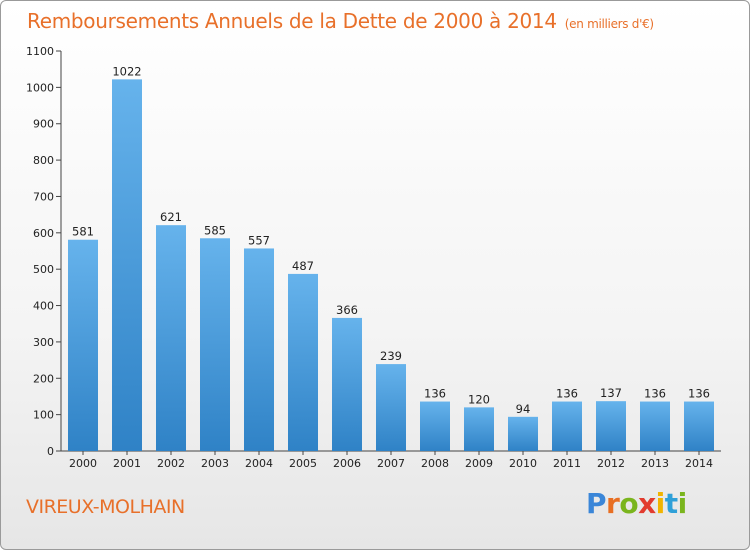  Describe the element at coordinates (83, 232) in the screenshot. I see `value-label-2000: 581` at that location.